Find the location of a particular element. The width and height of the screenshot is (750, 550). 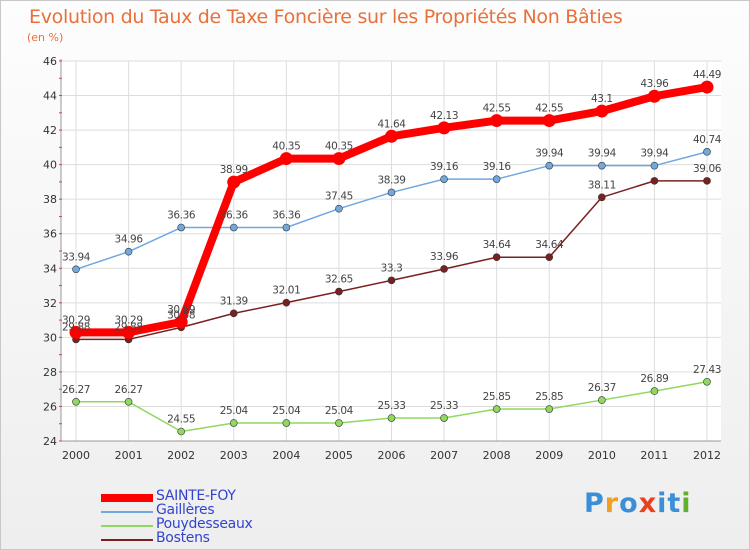

data-label-sainte-foy-2008: 42.55 is located at coordinates (497, 109).